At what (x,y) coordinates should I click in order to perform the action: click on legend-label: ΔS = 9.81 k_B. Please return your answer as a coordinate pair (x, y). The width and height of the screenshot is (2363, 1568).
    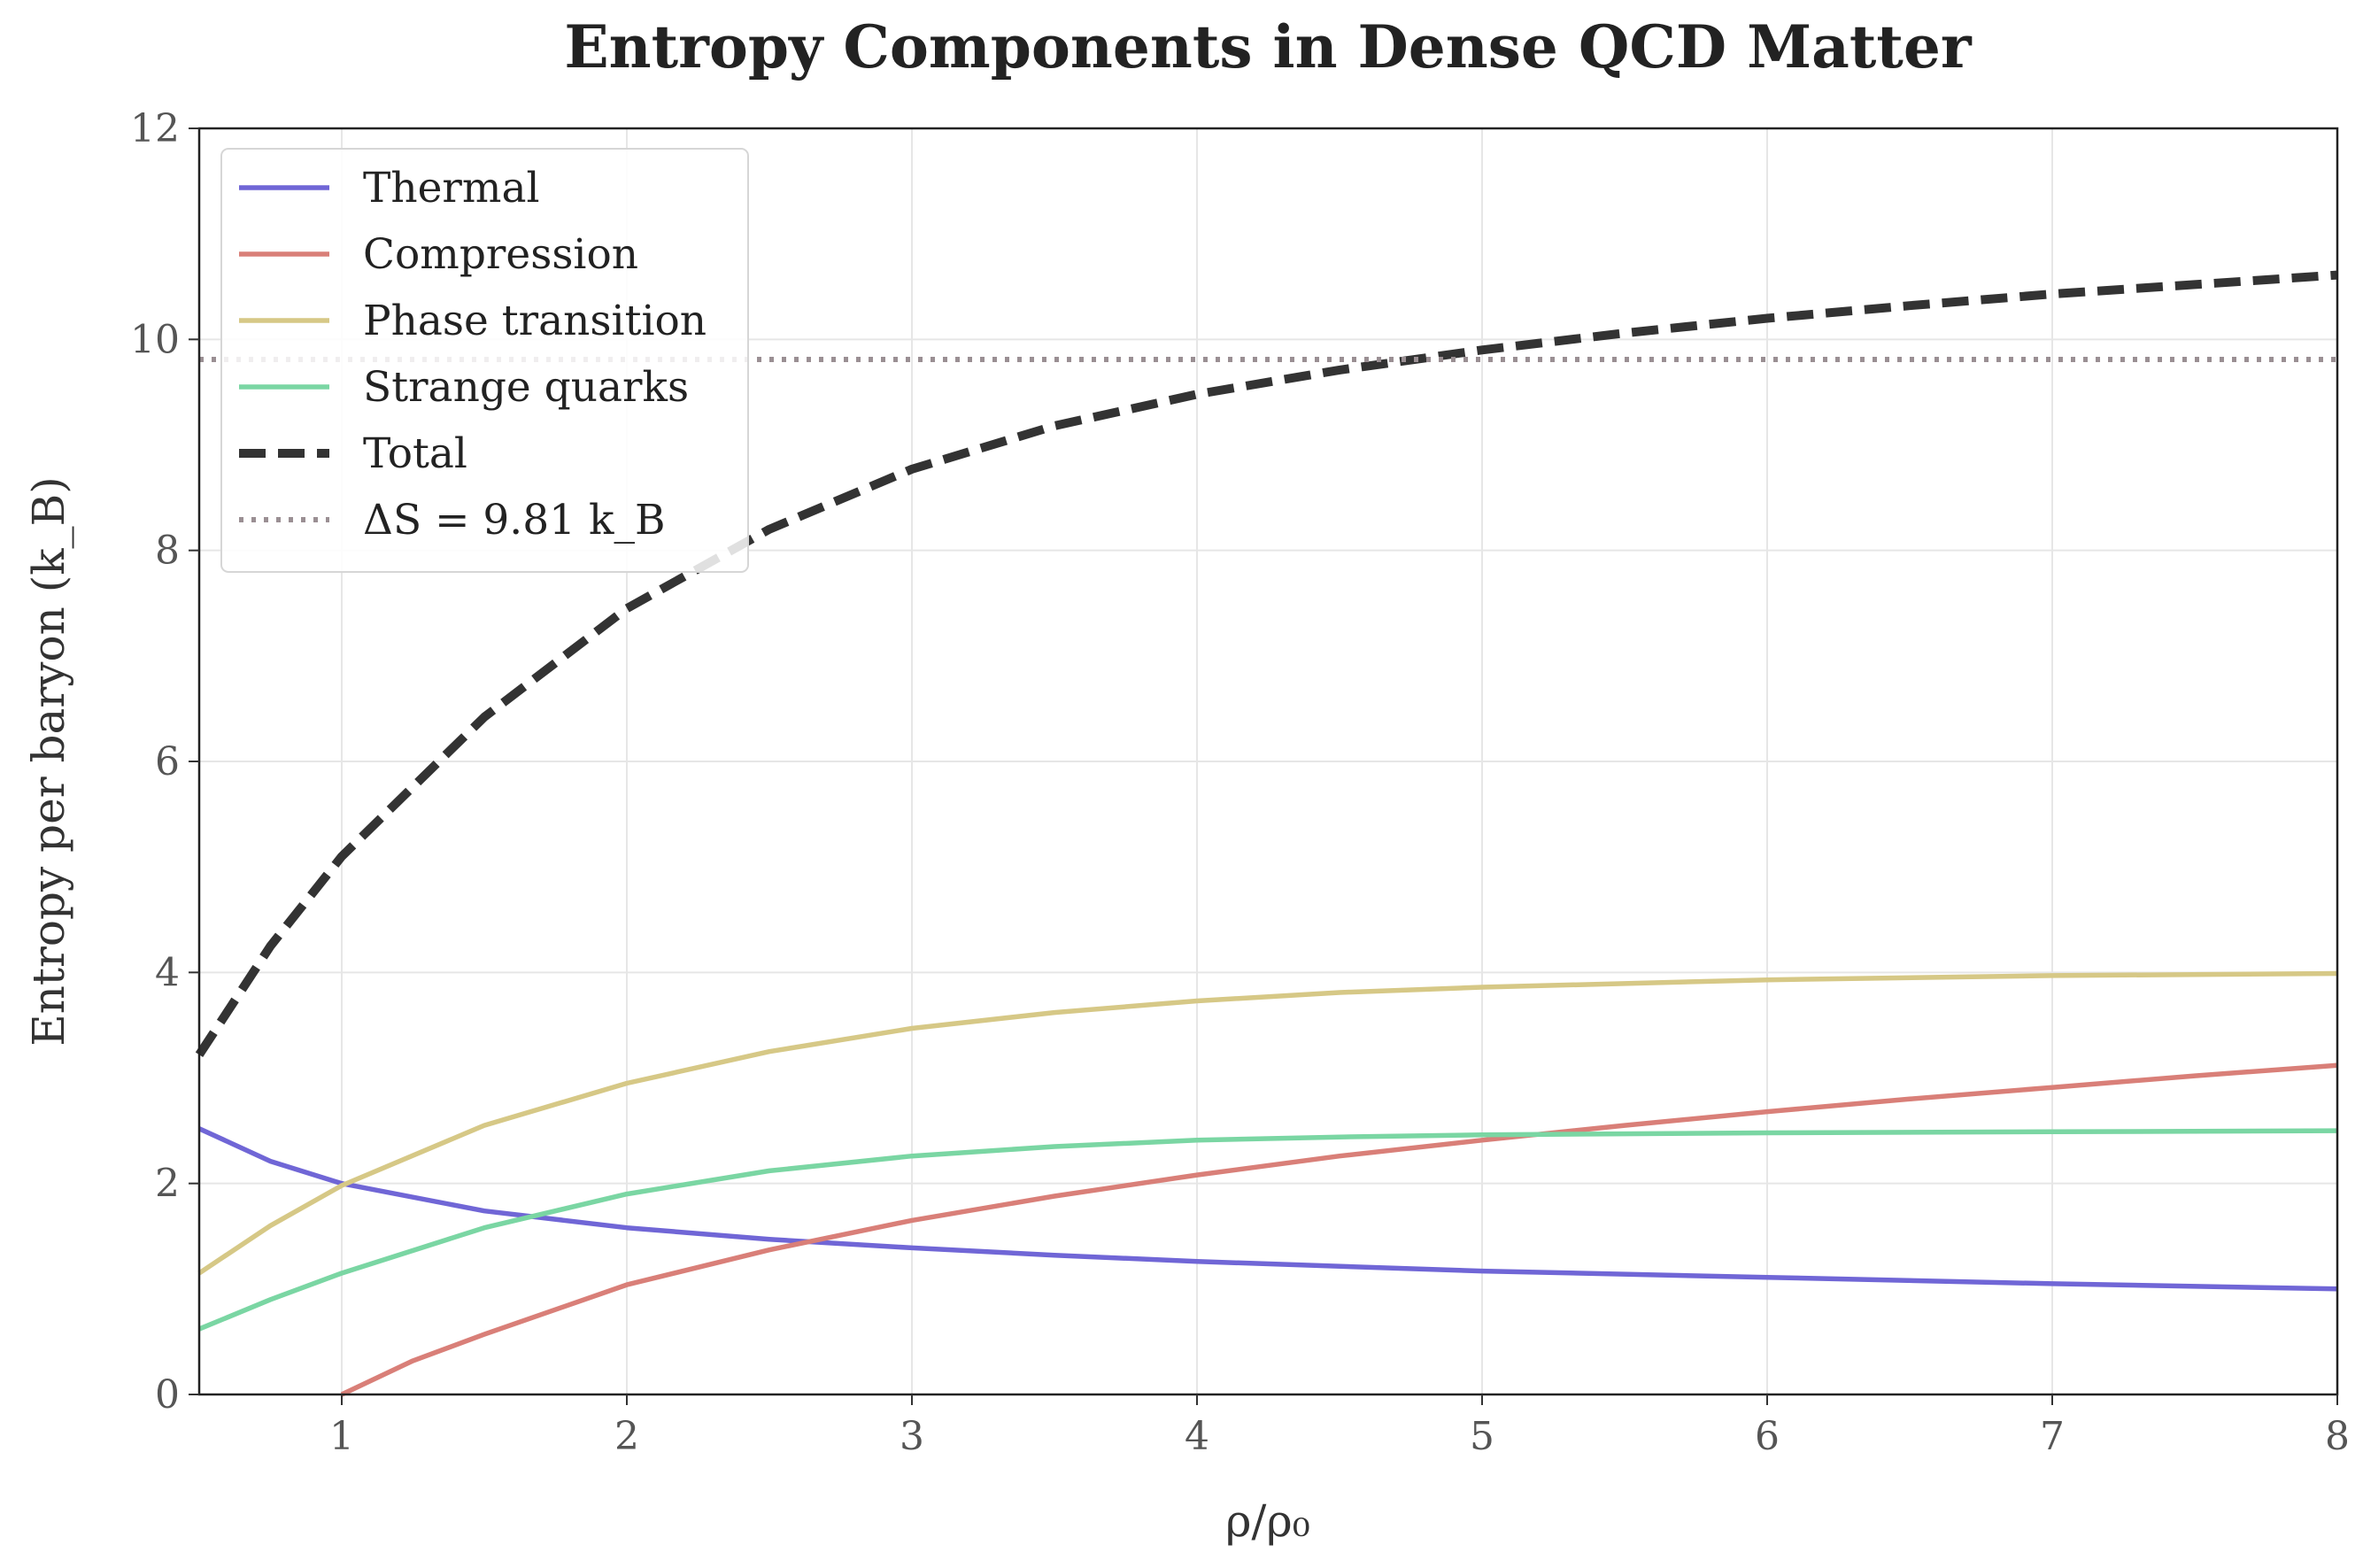
    Looking at the image, I should click on (515, 520).